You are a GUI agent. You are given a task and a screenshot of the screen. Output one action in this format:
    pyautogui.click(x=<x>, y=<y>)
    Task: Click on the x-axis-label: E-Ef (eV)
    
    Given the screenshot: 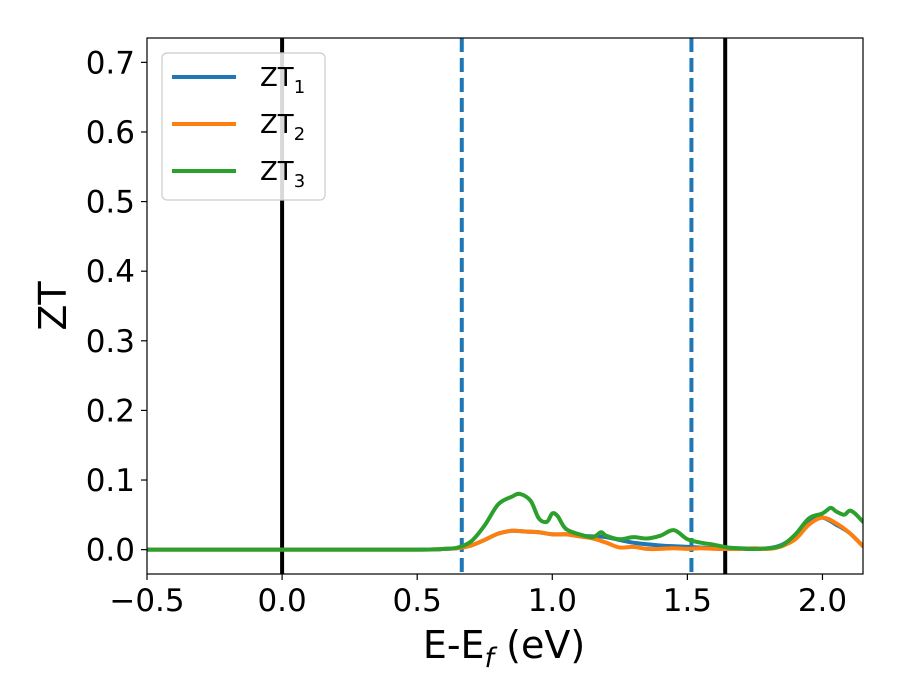 What is the action you would take?
    pyautogui.click(x=504, y=648)
    